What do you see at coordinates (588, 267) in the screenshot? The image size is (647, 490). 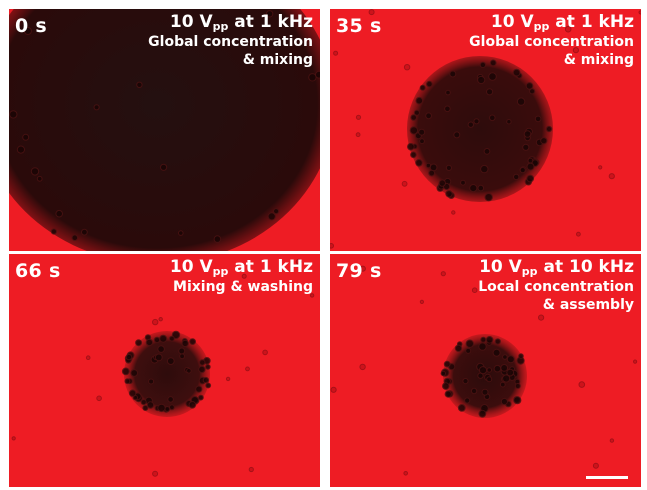 I see `frequency-text: at 10 kHz` at bounding box center [588, 267].